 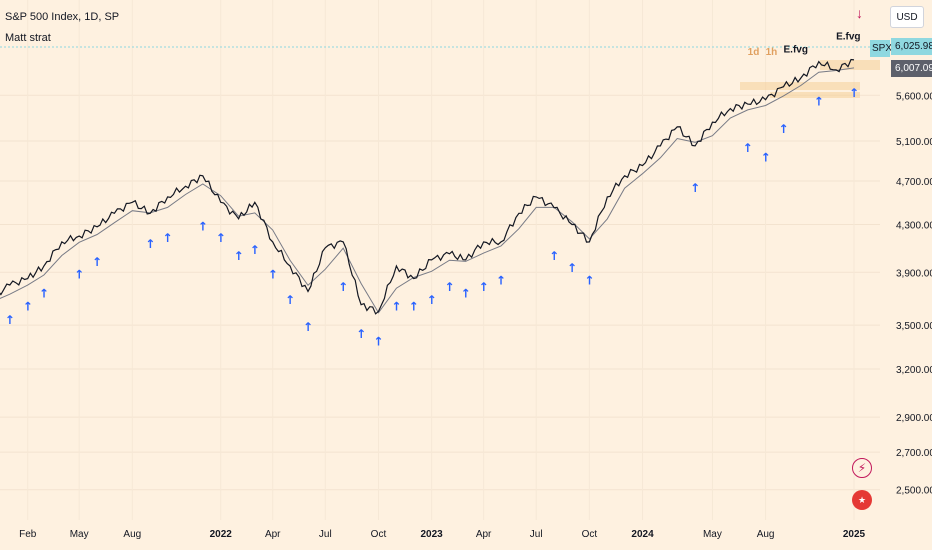 I want to click on x-tick-label: 2024, so click(x=642, y=534).